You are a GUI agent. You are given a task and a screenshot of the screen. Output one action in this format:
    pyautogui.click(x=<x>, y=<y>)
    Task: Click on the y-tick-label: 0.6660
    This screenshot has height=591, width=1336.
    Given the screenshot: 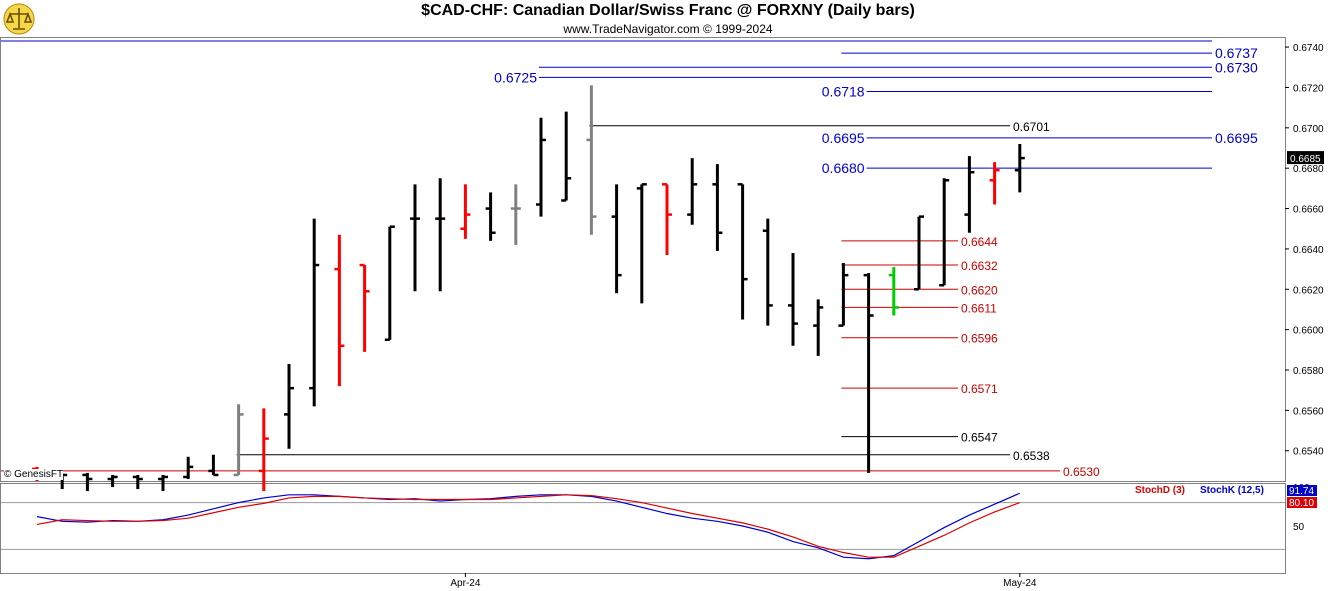 What is the action you would take?
    pyautogui.click(x=1308, y=210)
    